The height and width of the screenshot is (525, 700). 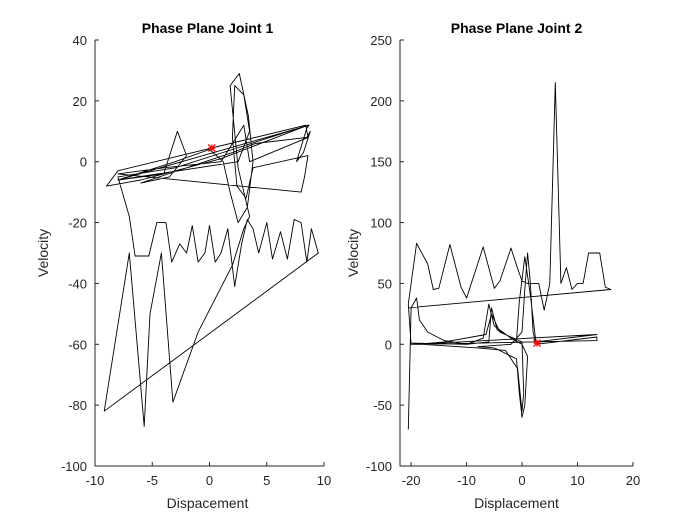 I want to click on y-tick-label: 100, so click(x=381, y=223).